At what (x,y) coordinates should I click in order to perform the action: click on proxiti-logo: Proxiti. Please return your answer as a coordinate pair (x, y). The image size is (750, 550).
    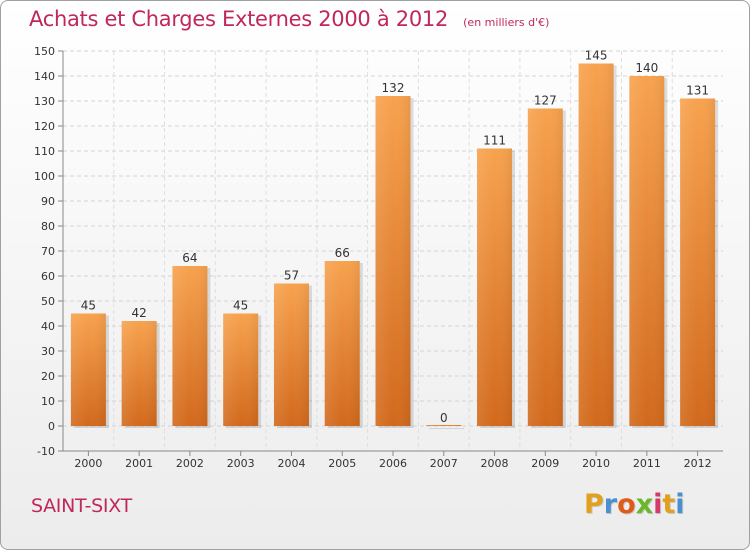
    Looking at the image, I should click on (634, 504).